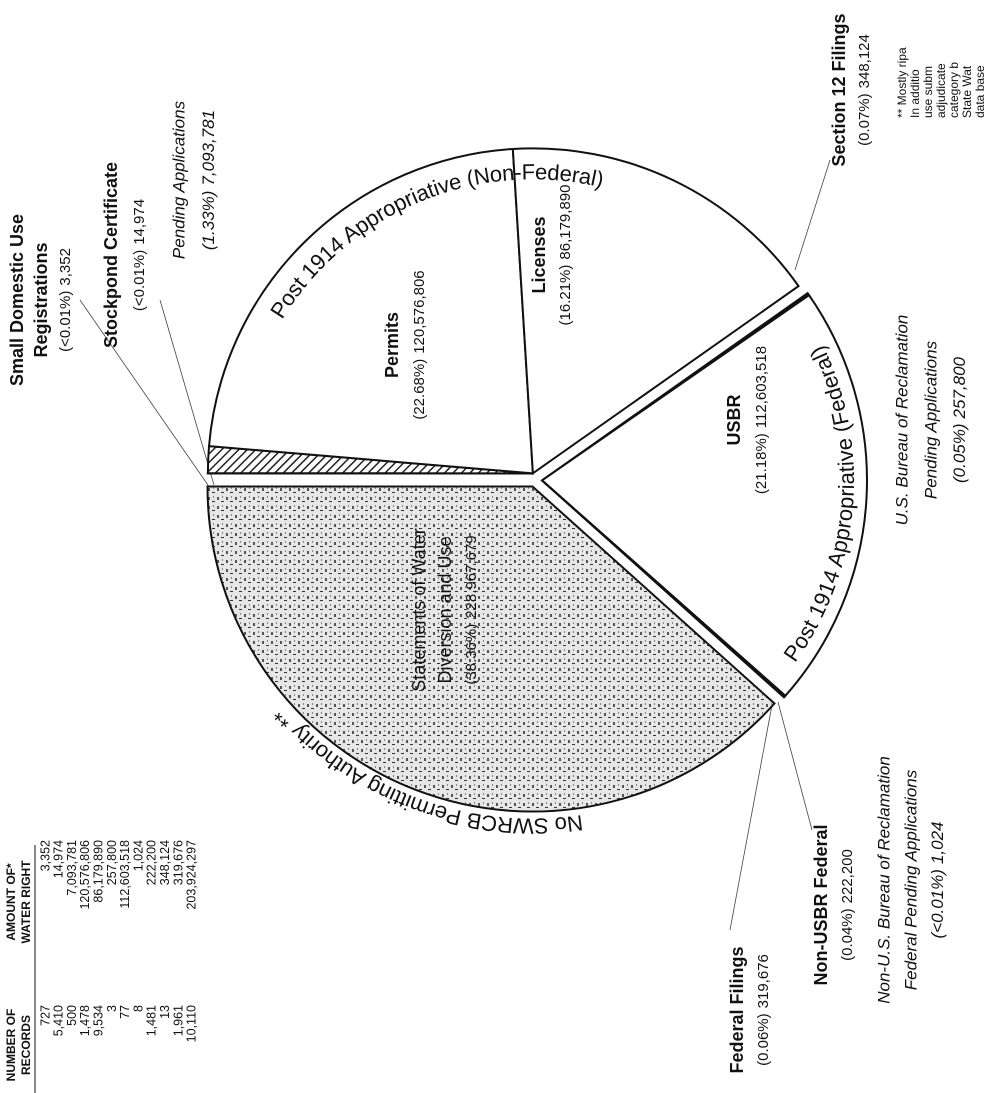  I want to click on slice-value-label: (0.05%), so click(959, 453).